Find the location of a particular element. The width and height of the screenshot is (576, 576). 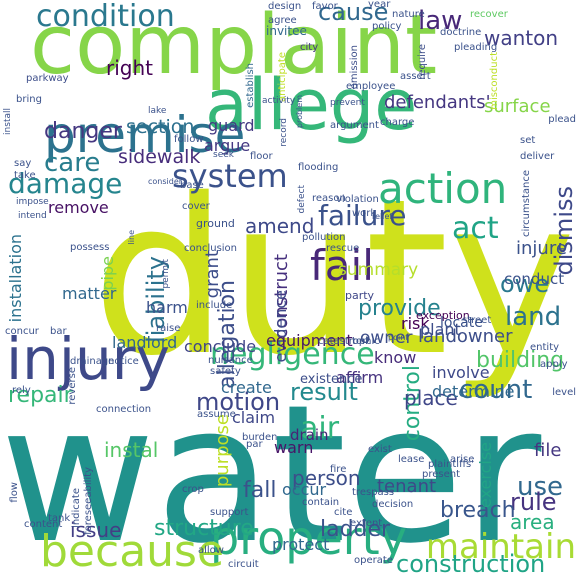

word-decision: decision is located at coordinates (393, 504).